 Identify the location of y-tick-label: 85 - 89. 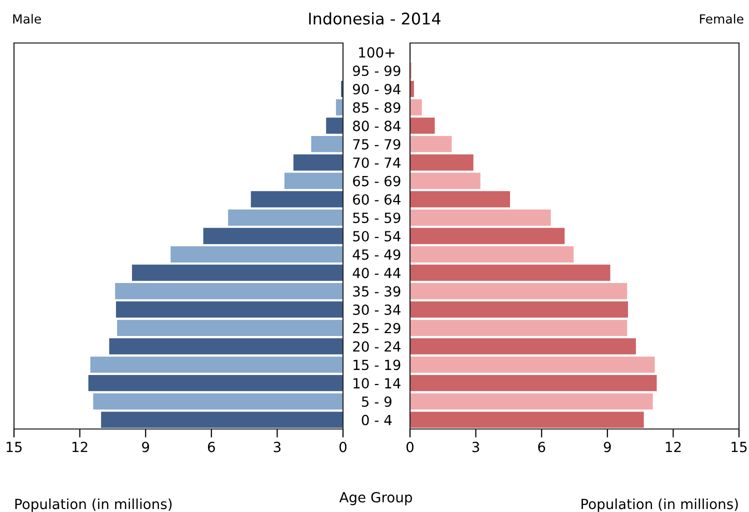
(376, 107).